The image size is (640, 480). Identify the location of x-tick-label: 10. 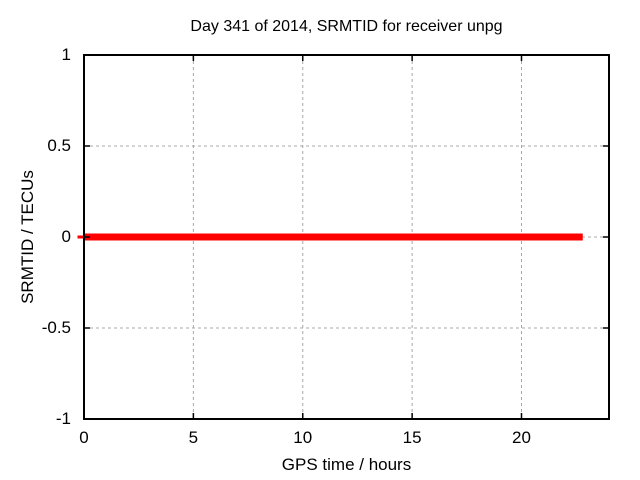
(302, 437).